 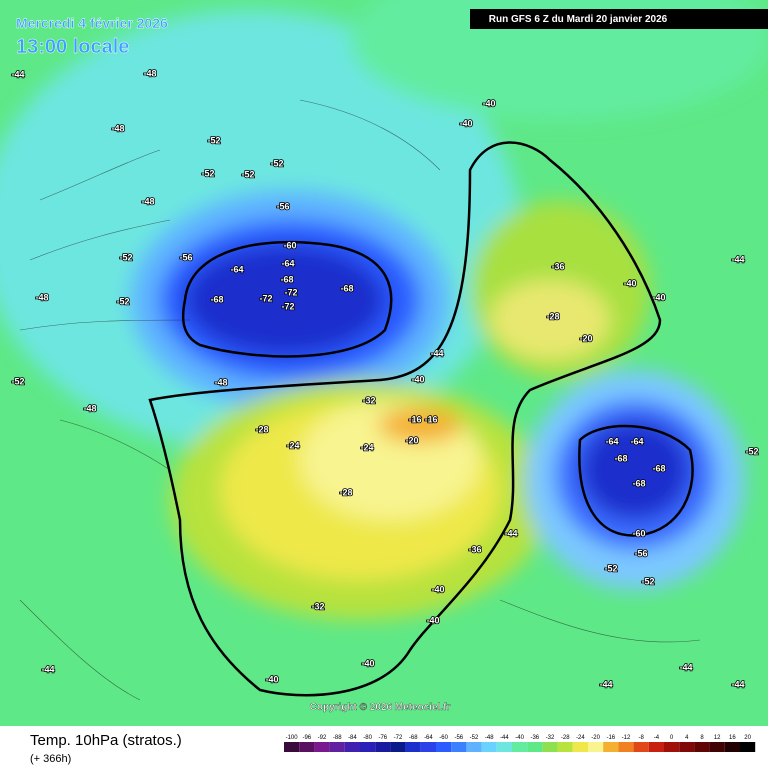 I want to click on scale-label: -100, so click(x=292, y=738).